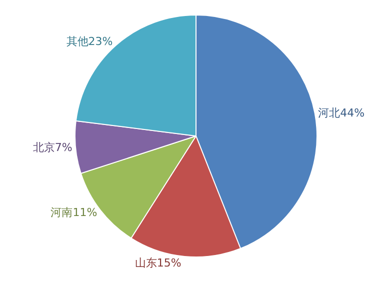 This screenshot has height=282, width=392. Describe the element at coordinates (89, 41) in the screenshot. I see `slice-label: 其他23%` at that location.